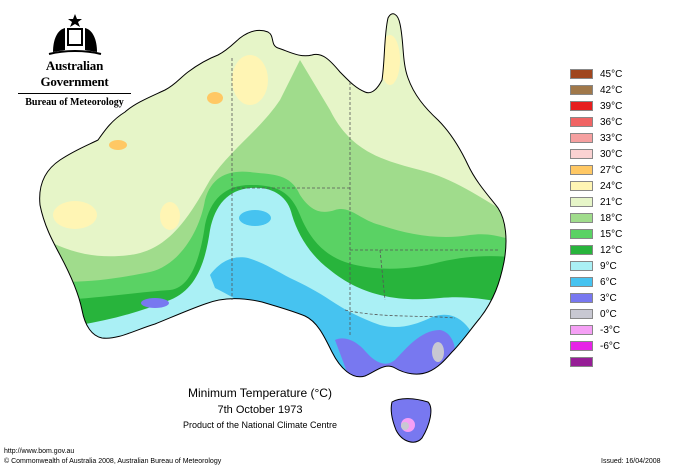 Image resolution: width=680 pixels, height=467 pixels. I want to click on logo-divider, so click(74, 93).